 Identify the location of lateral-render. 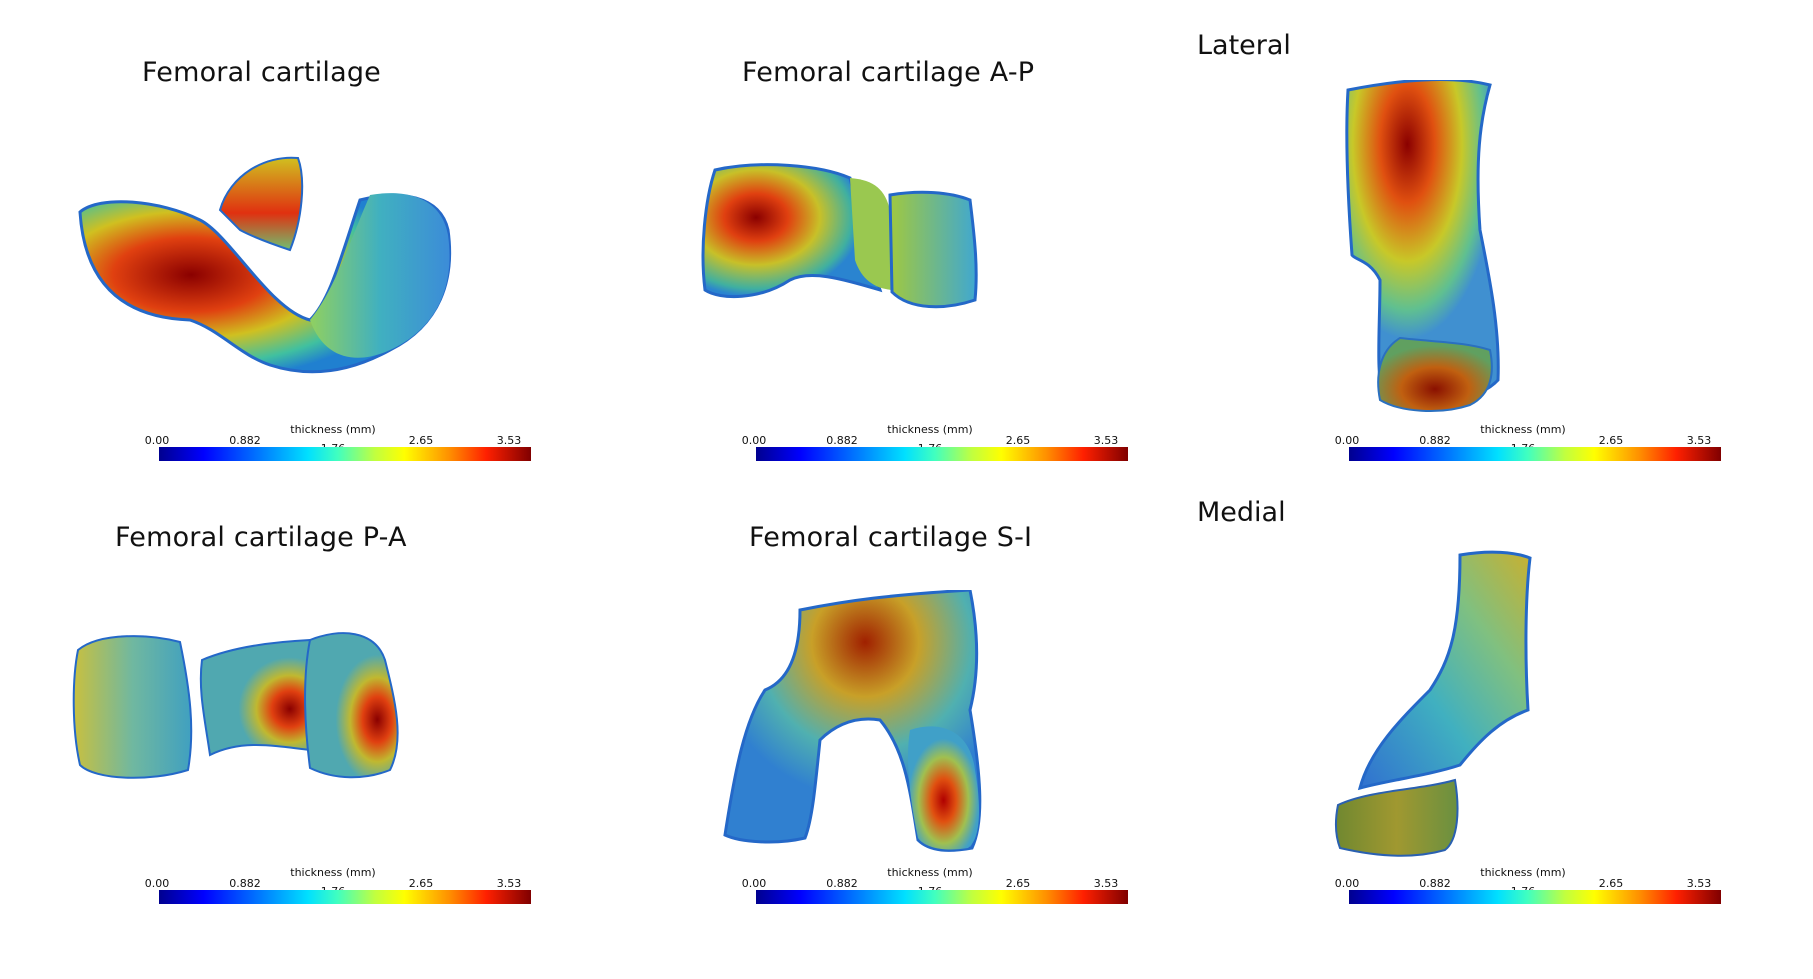
(1440, 255).